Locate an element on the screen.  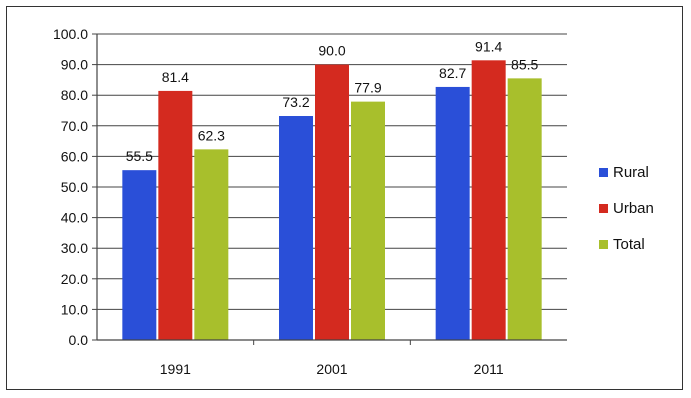
data-label: 91.4 is located at coordinates (488, 46).